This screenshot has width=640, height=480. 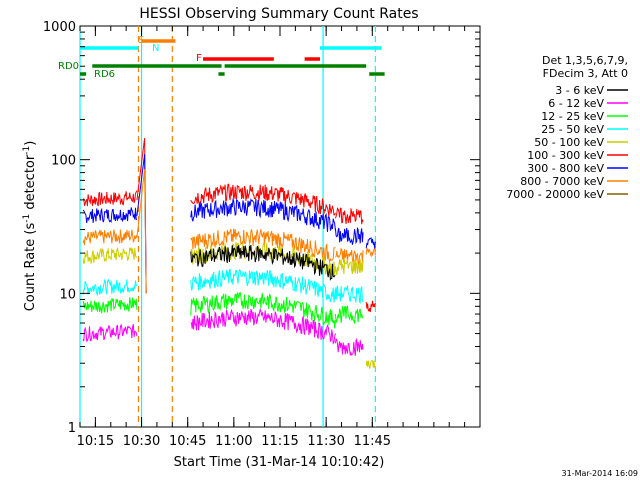 I want to click on x-tick-label: 11:30, so click(x=325, y=441).